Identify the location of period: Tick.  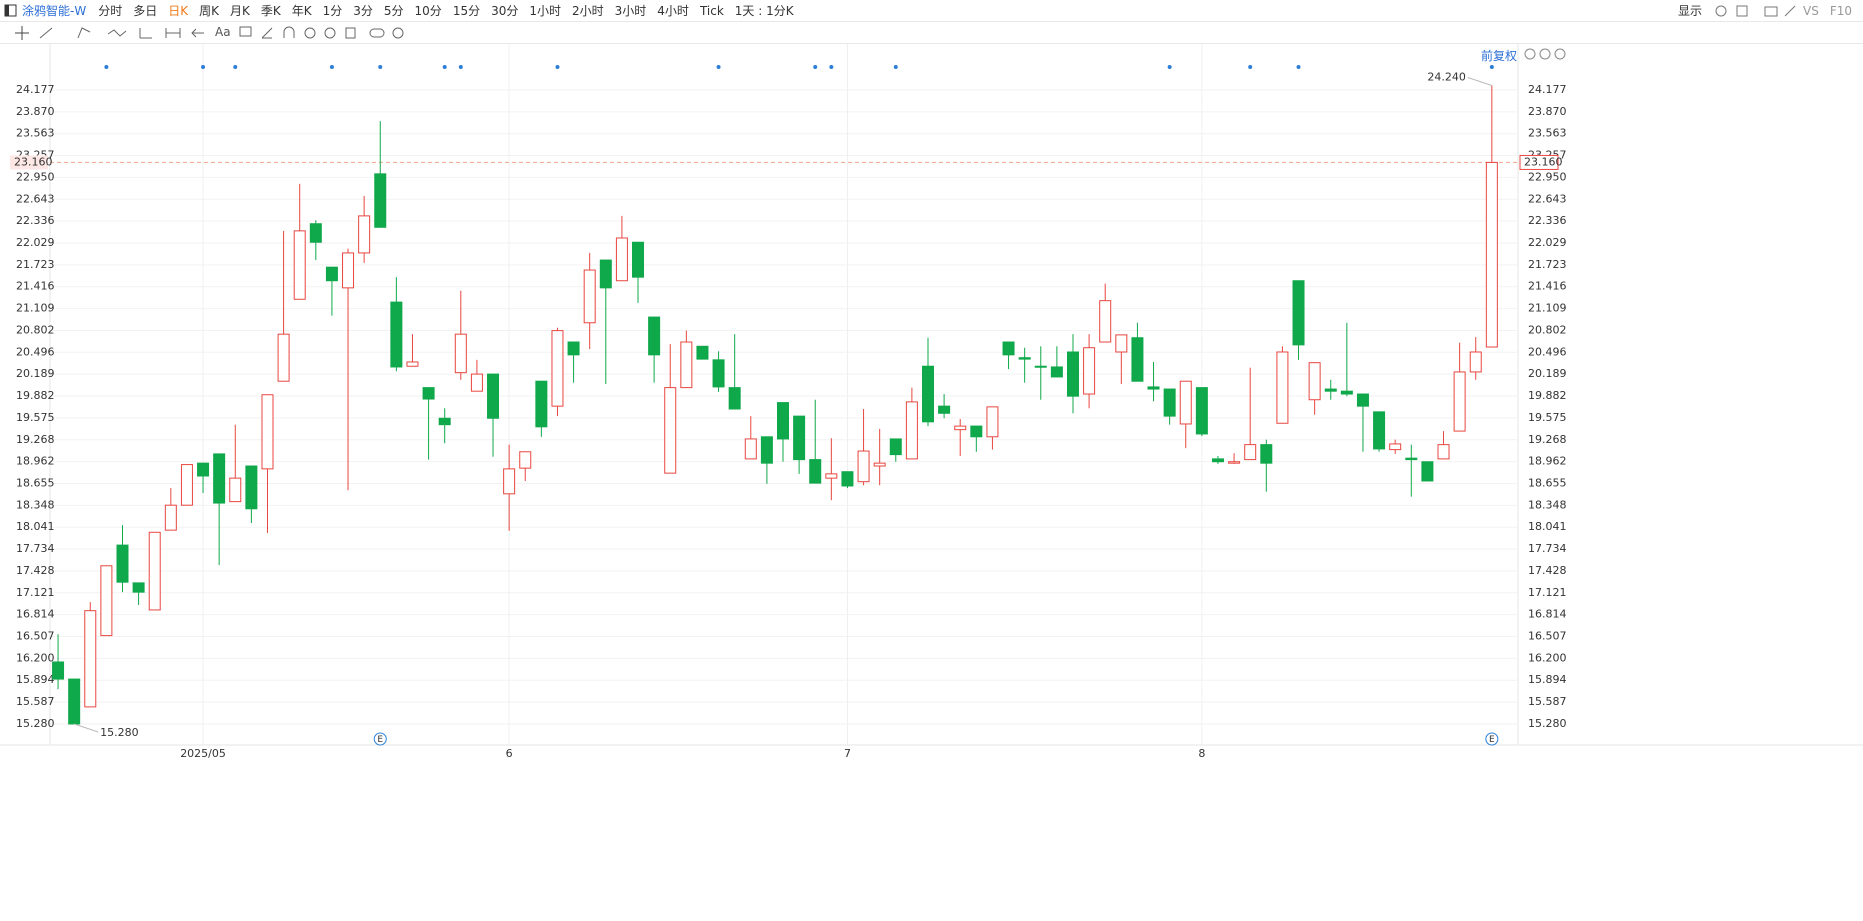
(711, 10).